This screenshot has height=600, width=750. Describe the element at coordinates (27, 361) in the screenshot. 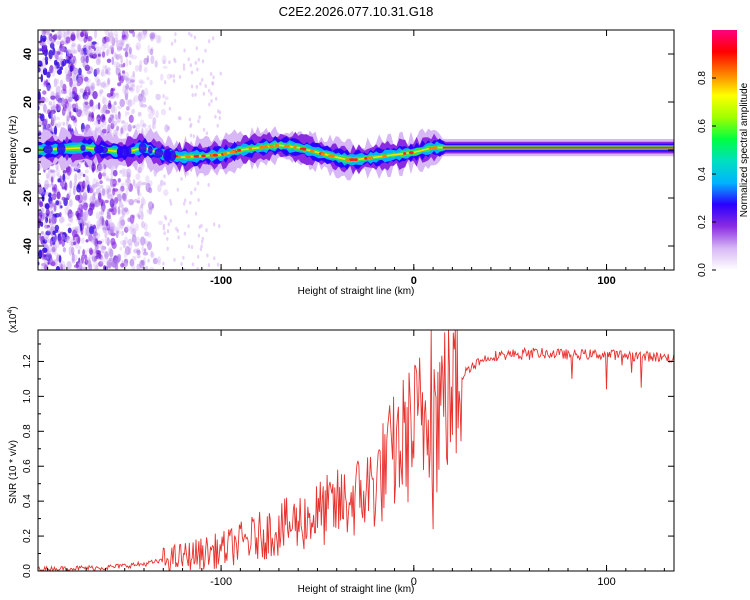

I see `y-tick-label: 1.2` at that location.